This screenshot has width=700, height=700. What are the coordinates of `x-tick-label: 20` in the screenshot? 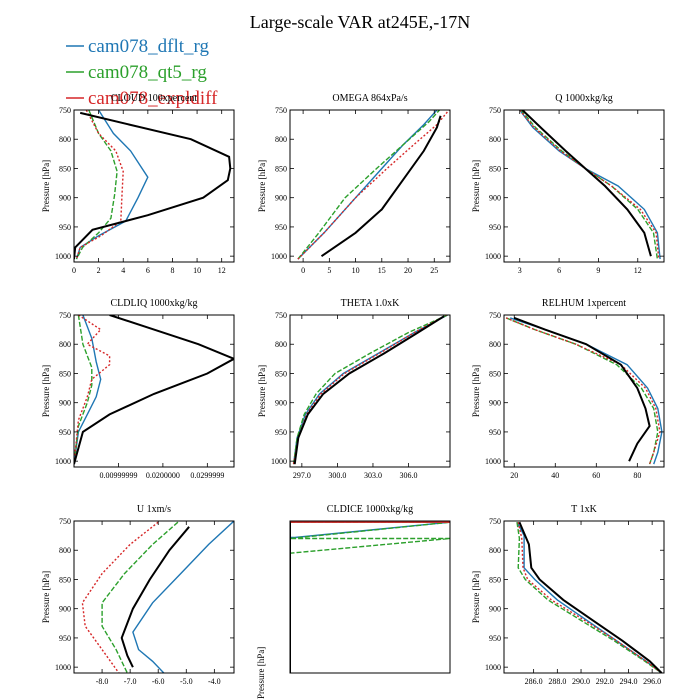 It's located at (514, 475).